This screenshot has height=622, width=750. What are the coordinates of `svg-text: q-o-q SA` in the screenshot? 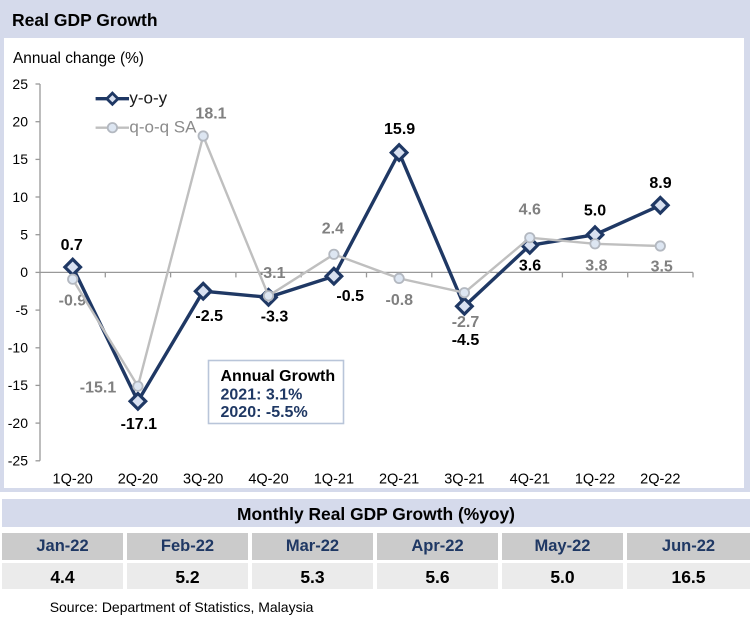 It's located at (163, 127).